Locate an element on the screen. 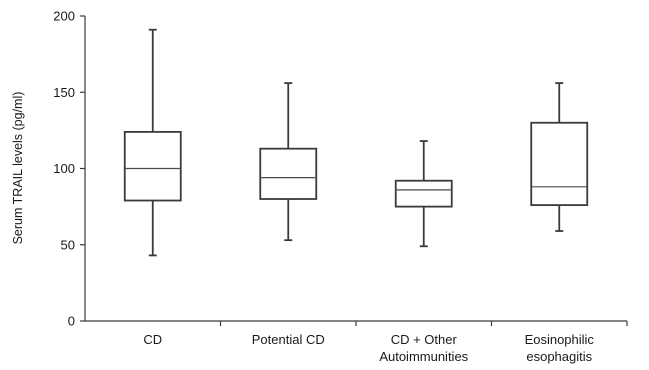 The image size is (649, 370). y-tick-label: 100 is located at coordinates (64, 168).